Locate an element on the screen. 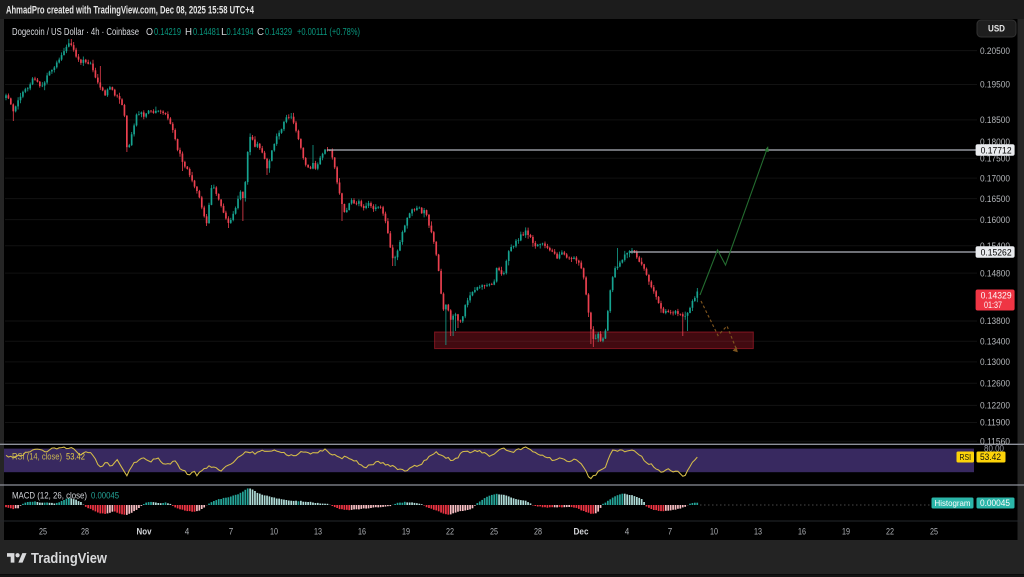 The height and width of the screenshot is (577, 1024). svg-text: 0.18000 is located at coordinates (995, 142).